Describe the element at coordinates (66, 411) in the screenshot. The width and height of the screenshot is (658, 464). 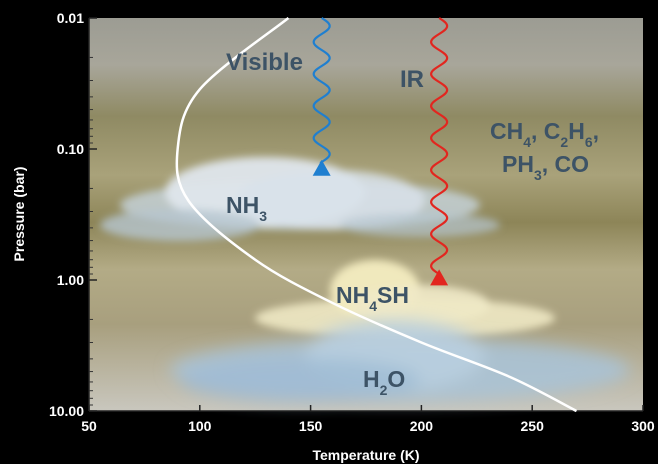
I see `y-tick-label: 10.00` at that location.